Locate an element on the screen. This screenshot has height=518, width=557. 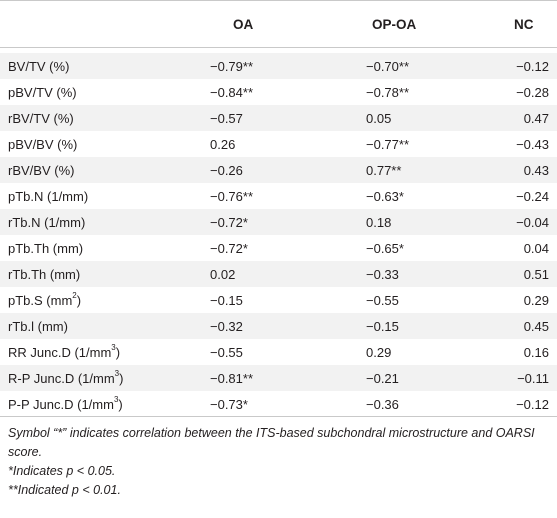
value-oa: −0.73* is located at coordinates (229, 404).